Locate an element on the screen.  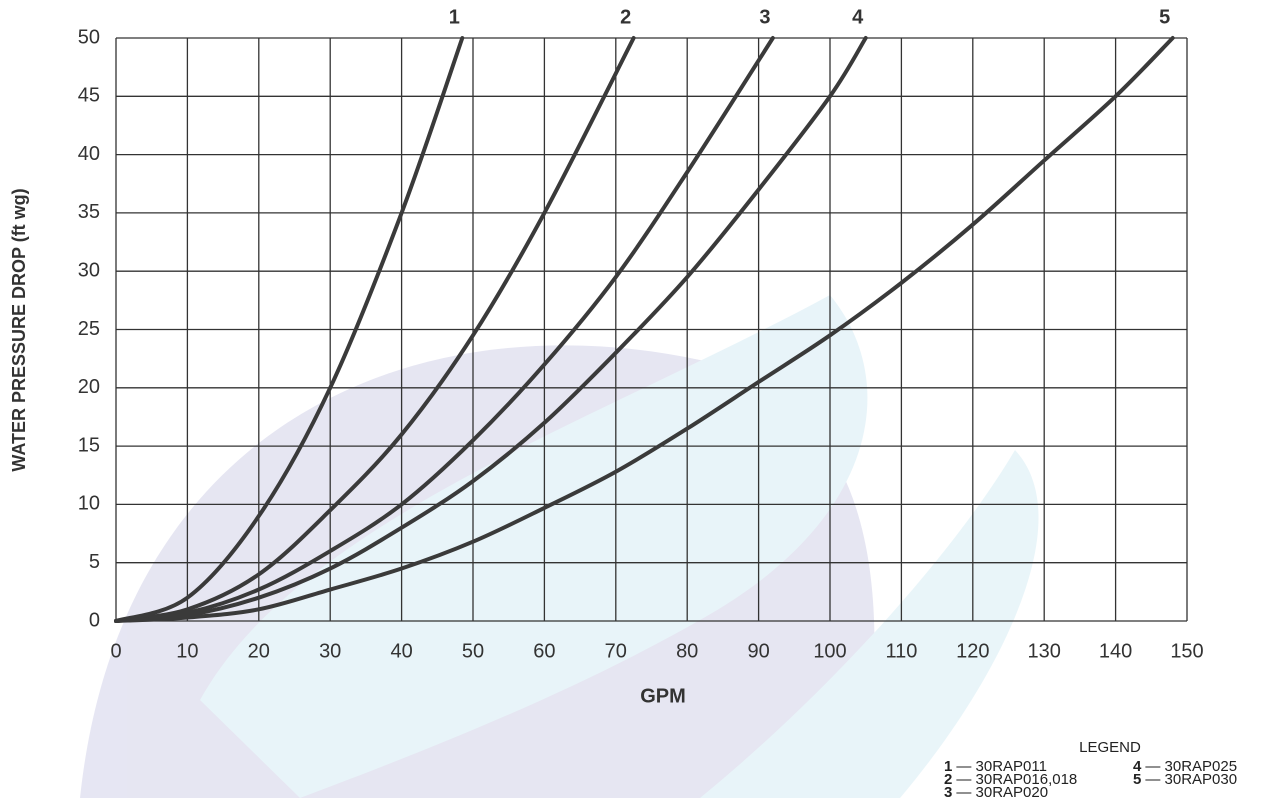
legend-entry: 2— 30RAP016,018 is located at coordinates (1010, 779).